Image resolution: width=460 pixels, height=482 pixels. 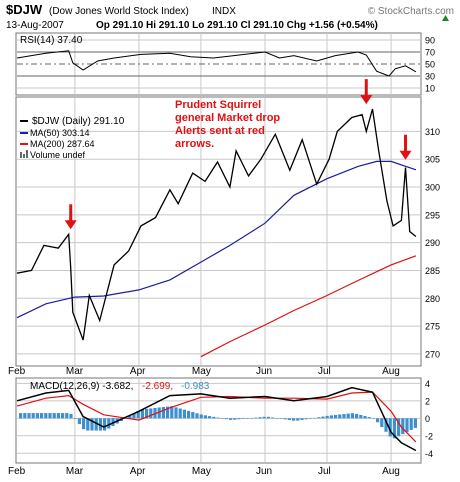 What do you see at coordinates (194, 144) in the screenshot?
I see `annotation-line-4: arrows.` at bounding box center [194, 144].